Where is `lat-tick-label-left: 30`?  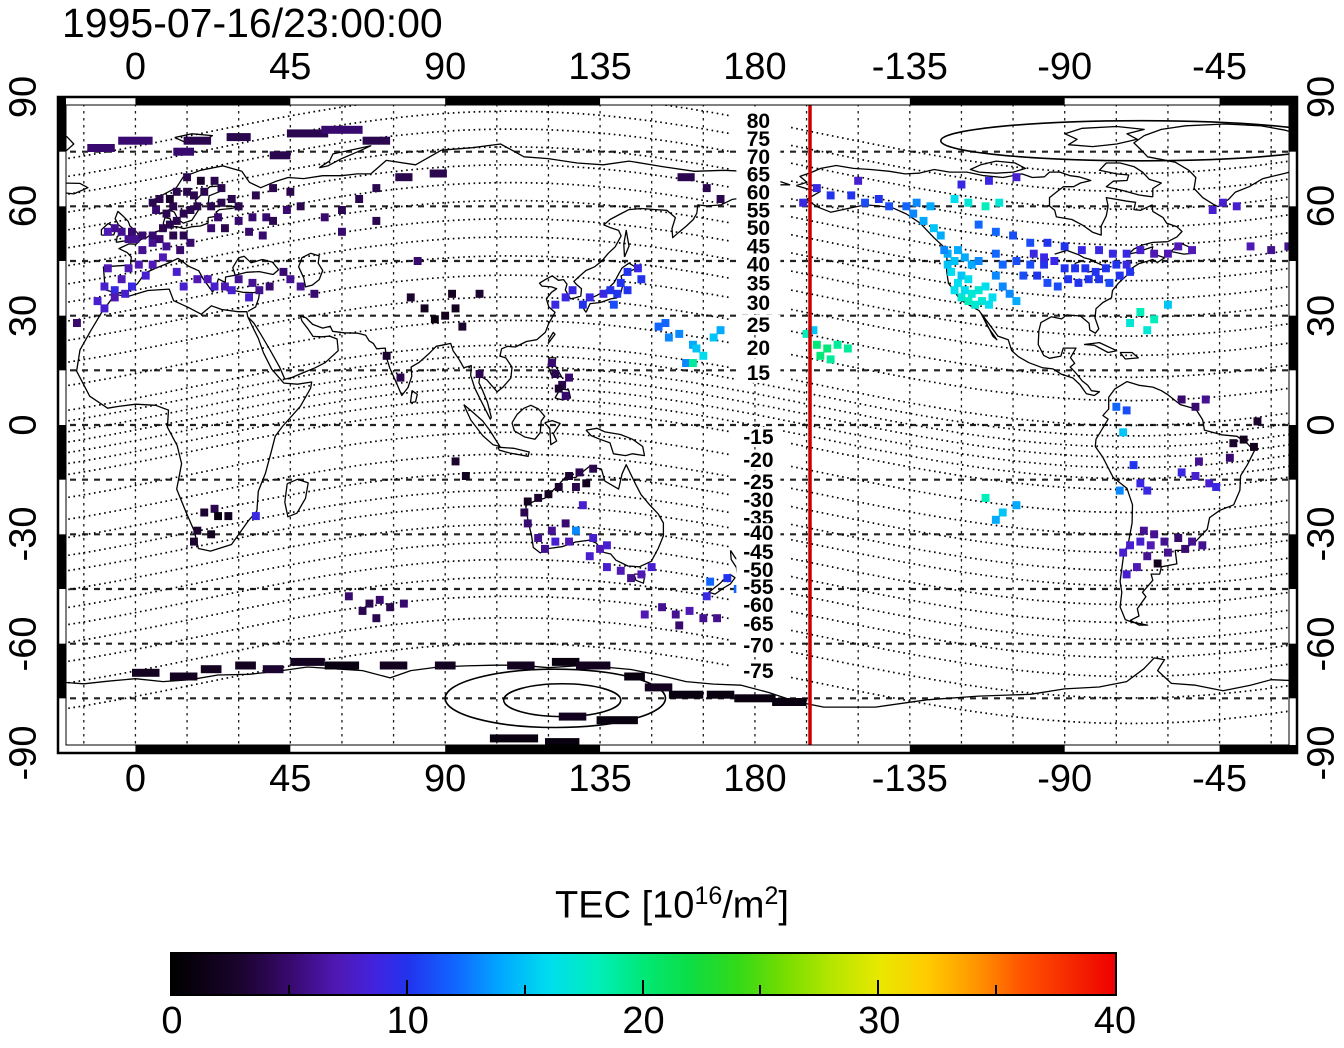
lat-tick-label-left: 30 is located at coordinates (23, 315).